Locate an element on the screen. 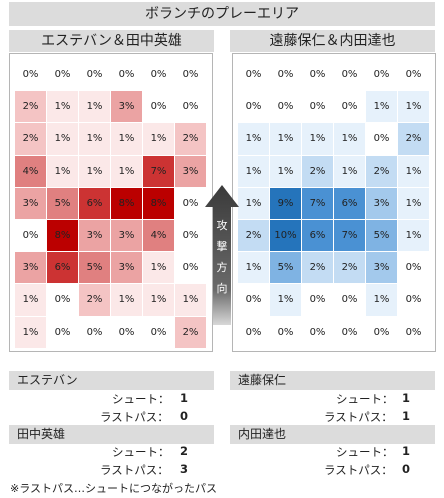  tanaka-shot-label: シュート： is located at coordinates (141, 452).